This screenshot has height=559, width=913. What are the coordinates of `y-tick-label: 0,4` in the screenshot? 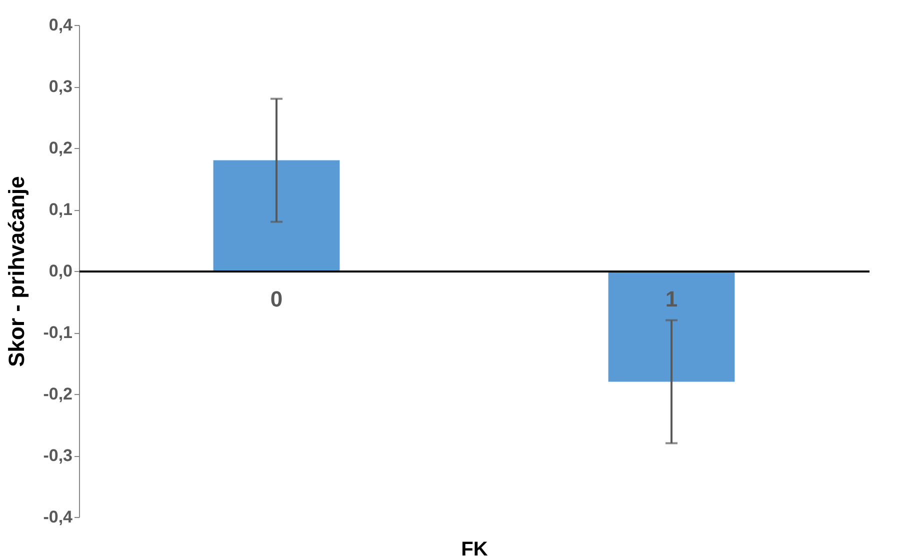 It's located at (61, 25).